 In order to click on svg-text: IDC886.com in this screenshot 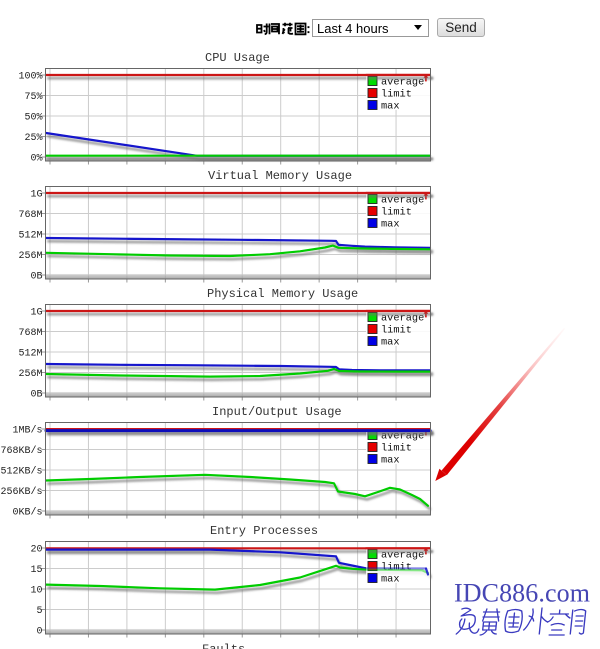, I will do `click(522, 593)`.